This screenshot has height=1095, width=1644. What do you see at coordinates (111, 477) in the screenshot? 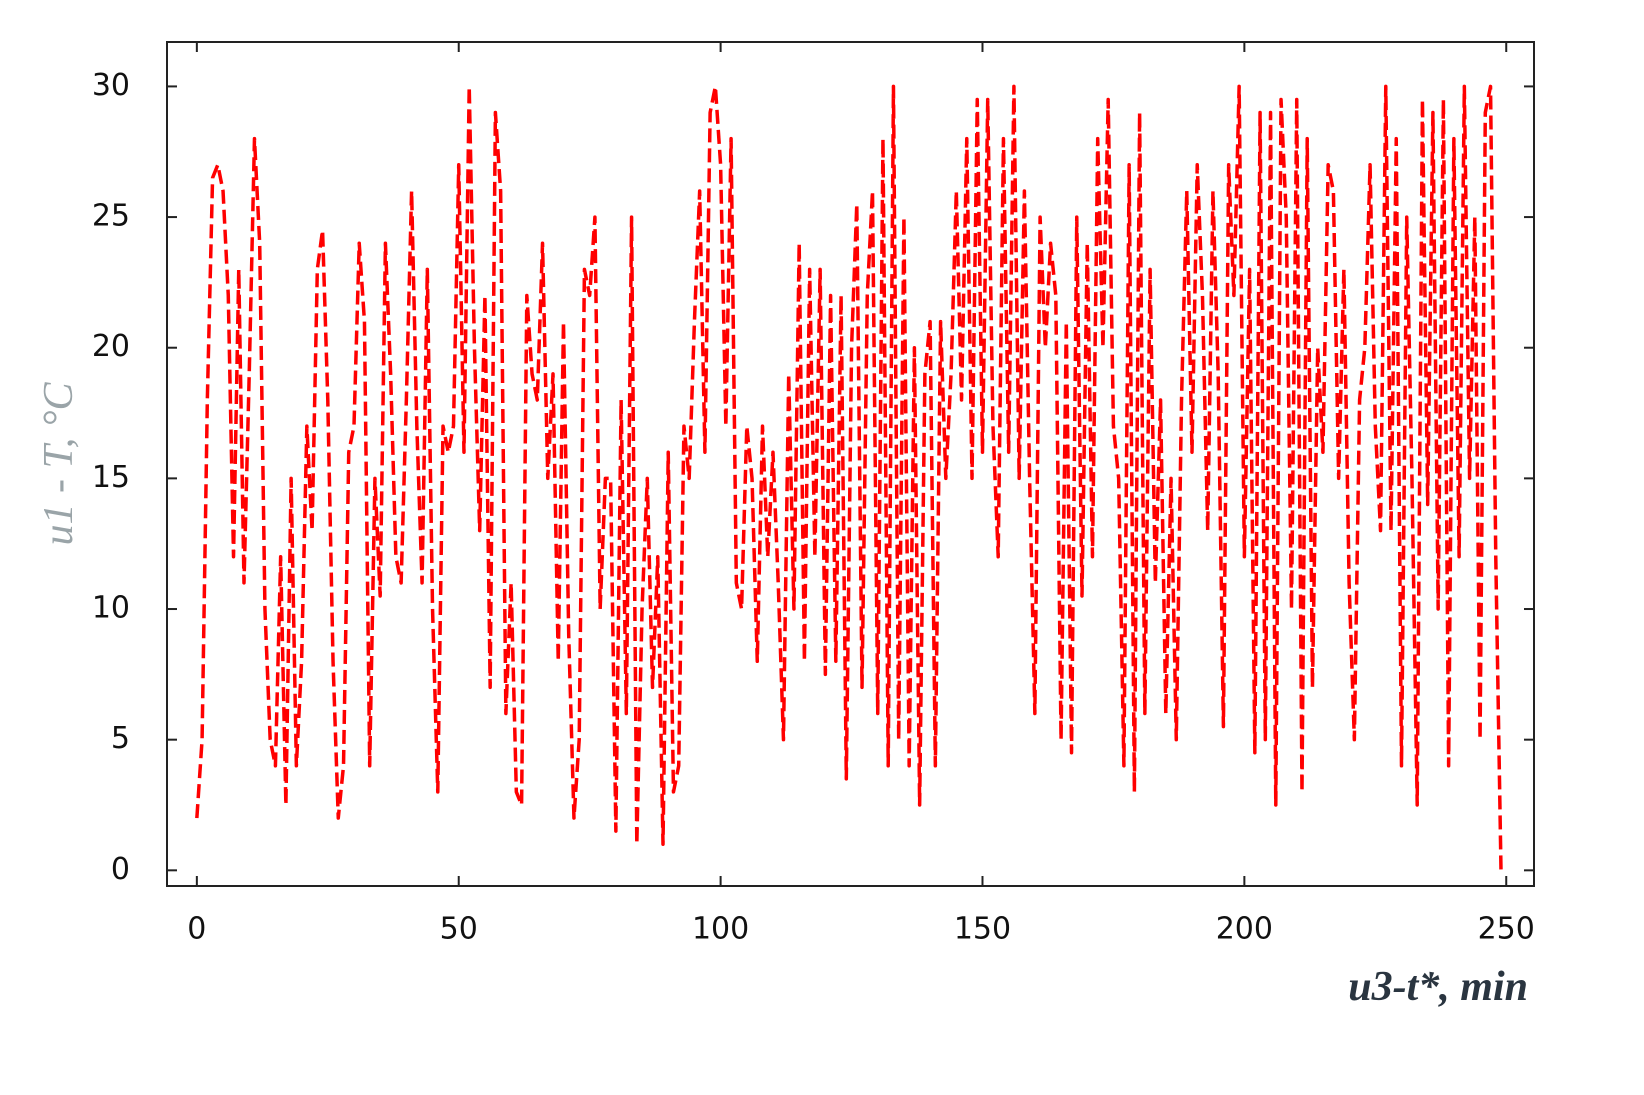
I see `y-tick-label: 15` at bounding box center [111, 477].